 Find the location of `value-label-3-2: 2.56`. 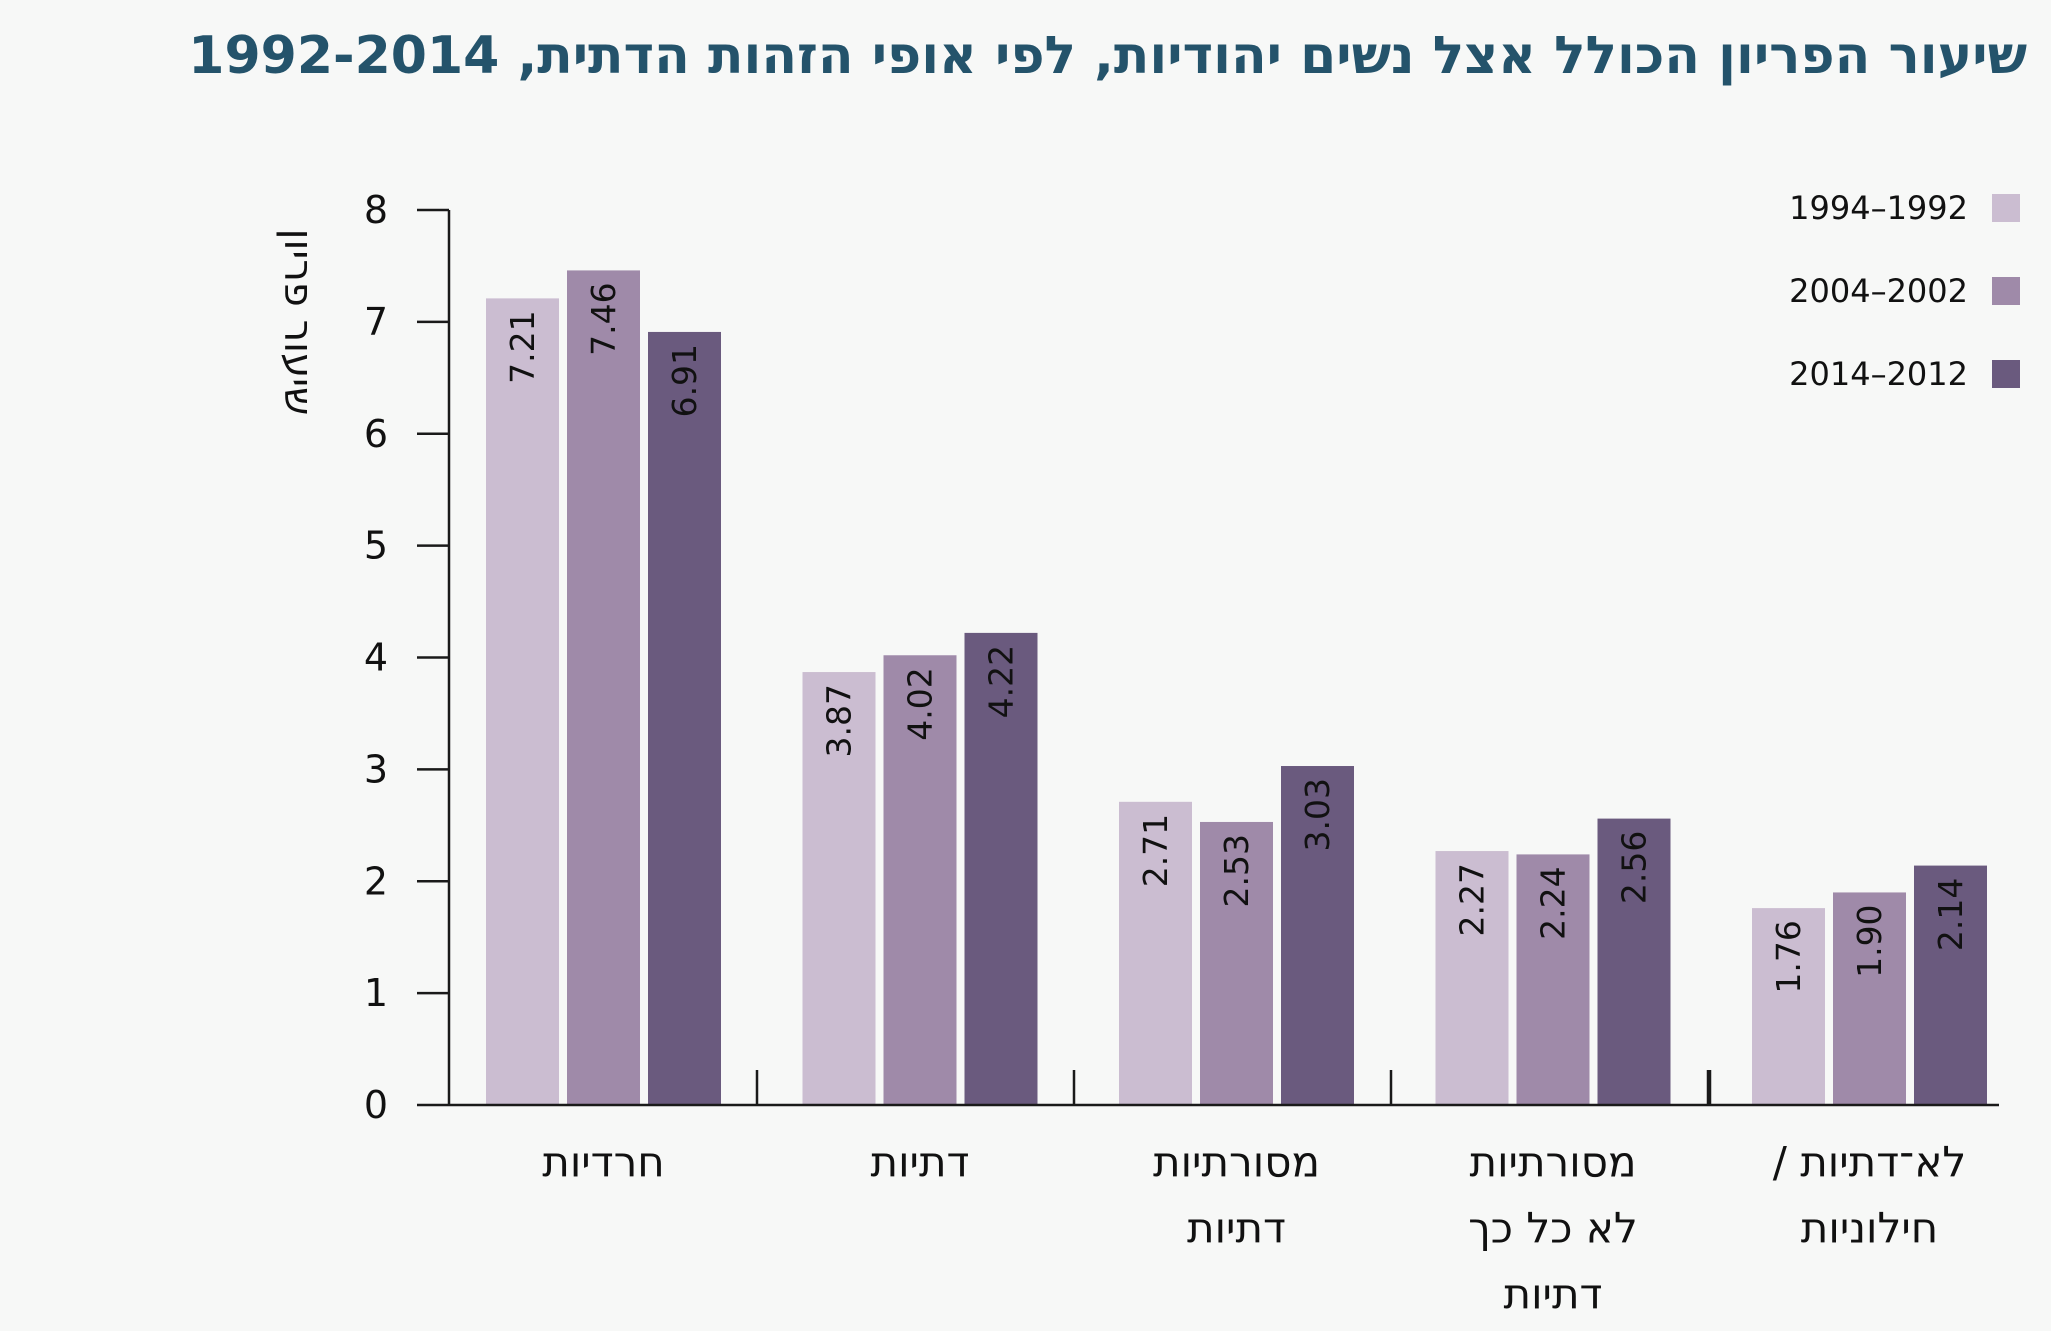

value-label-3-2: 2.56 is located at coordinates (1634, 867).